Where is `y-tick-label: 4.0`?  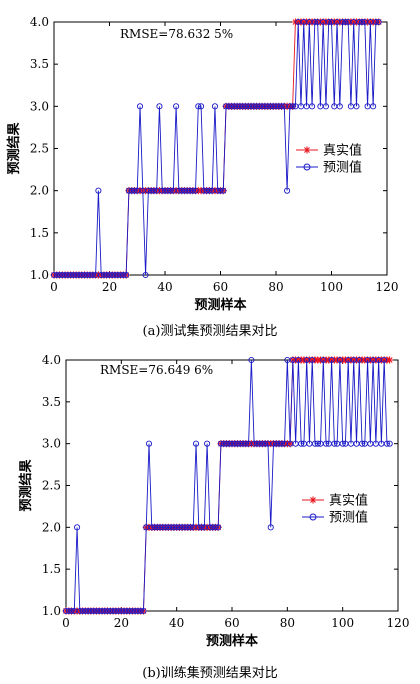 y-tick-label: 4.0 is located at coordinates (39, 22).